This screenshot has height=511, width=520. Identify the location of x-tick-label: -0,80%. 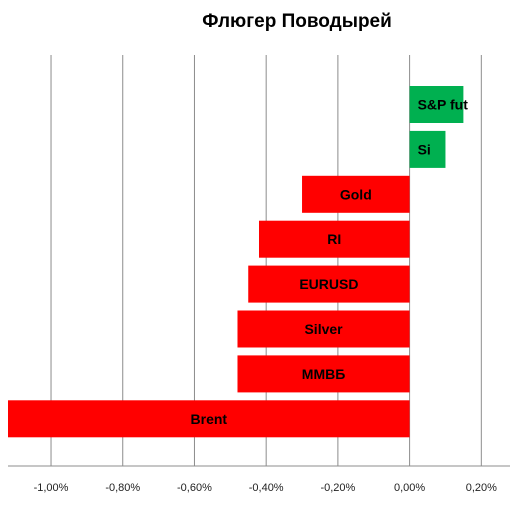
(122, 488).